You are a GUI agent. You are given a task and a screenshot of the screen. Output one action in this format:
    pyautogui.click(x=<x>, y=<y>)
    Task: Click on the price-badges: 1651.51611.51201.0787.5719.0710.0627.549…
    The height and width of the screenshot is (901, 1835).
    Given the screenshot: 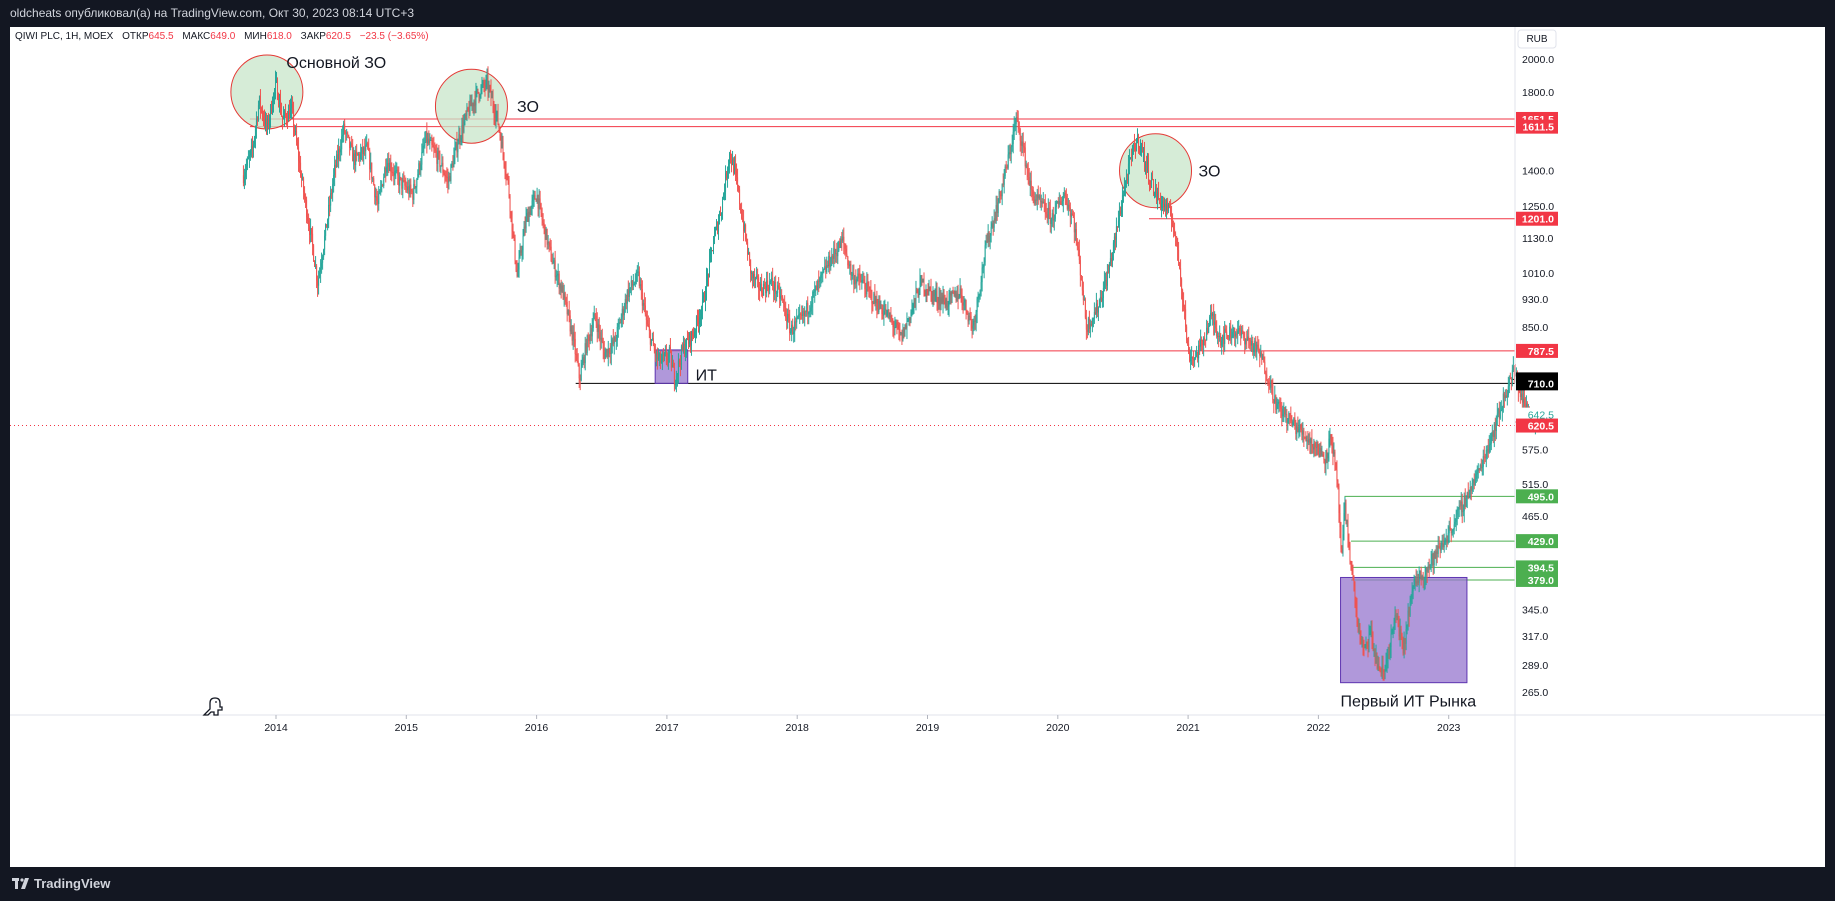 What is the action you would take?
    pyautogui.click(x=1537, y=349)
    